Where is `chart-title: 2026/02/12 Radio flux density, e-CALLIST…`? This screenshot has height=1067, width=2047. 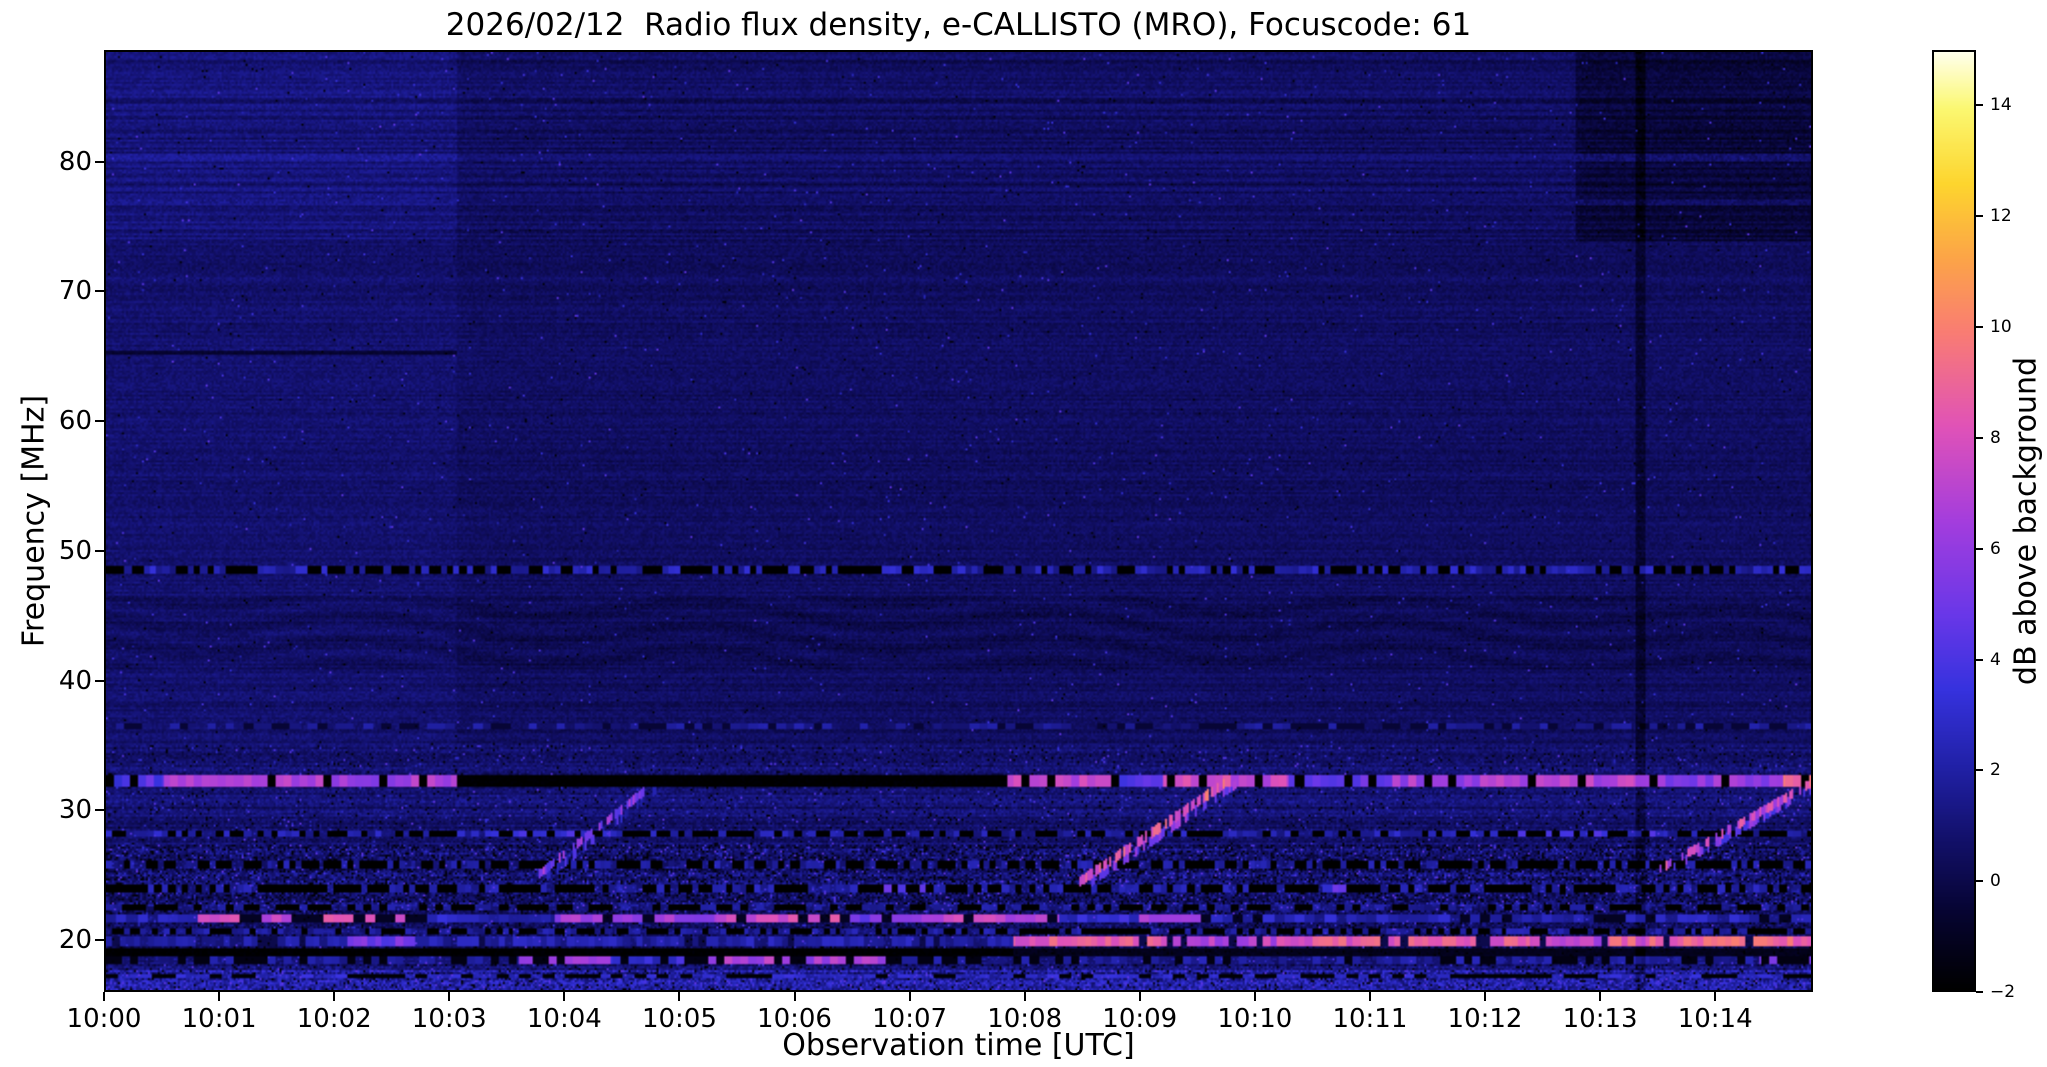
chart-title: 2026/02/12 Radio flux density, e-CALLIST… is located at coordinates (958, 25).